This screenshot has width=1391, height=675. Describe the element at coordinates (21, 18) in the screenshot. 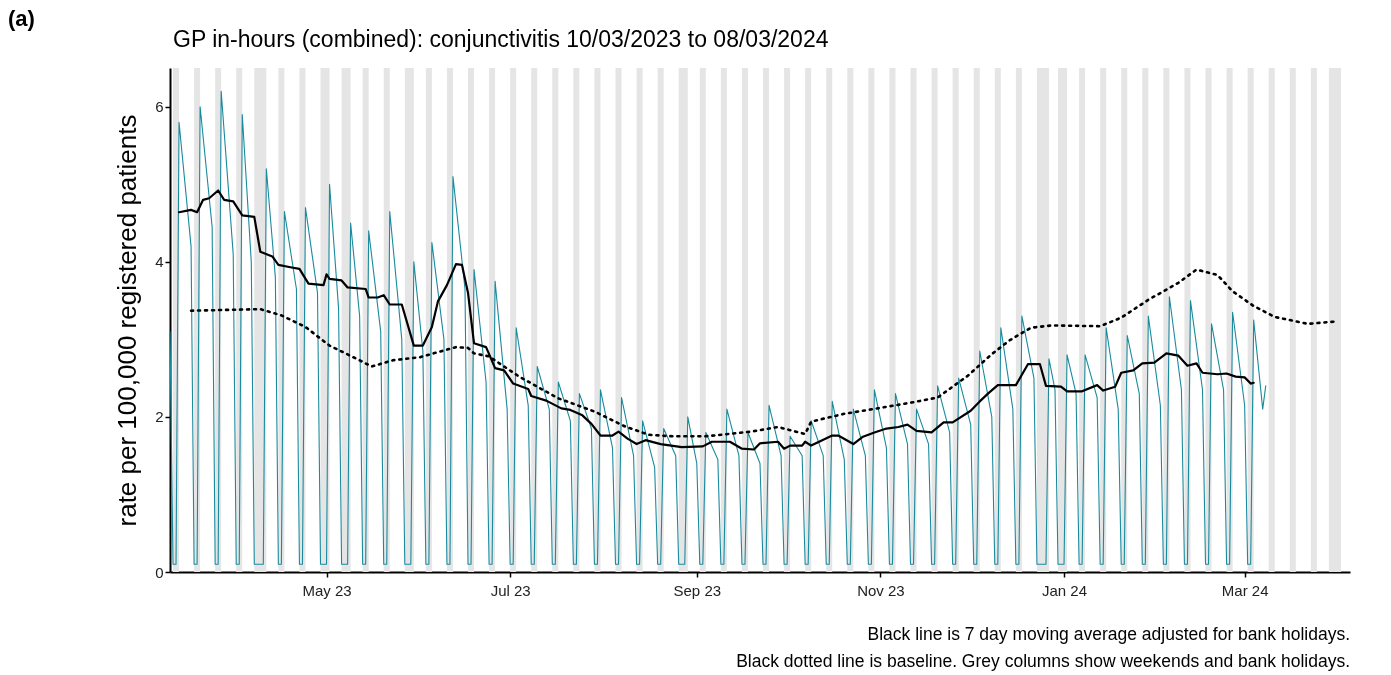

I see `text: (a)` at that location.